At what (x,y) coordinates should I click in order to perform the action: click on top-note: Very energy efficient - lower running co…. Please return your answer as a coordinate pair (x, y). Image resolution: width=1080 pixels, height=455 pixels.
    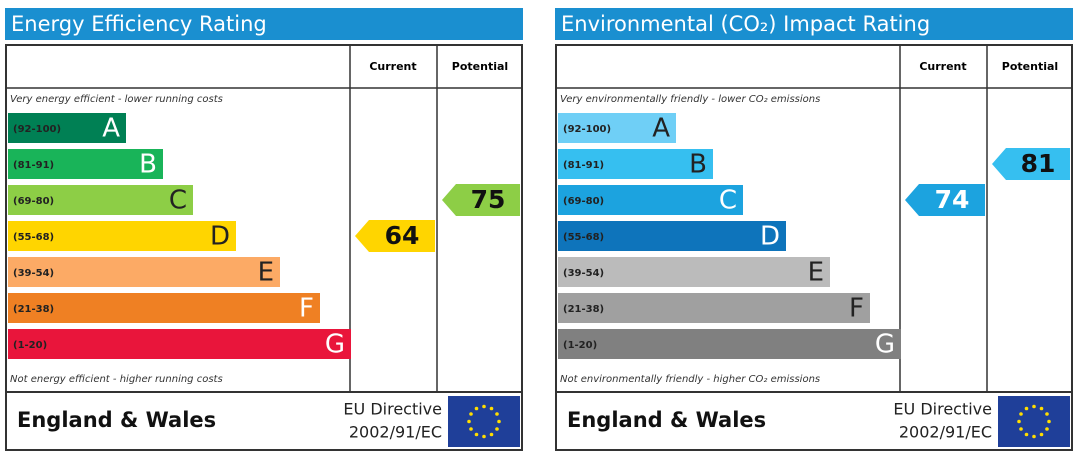
    Looking at the image, I should click on (116, 99).